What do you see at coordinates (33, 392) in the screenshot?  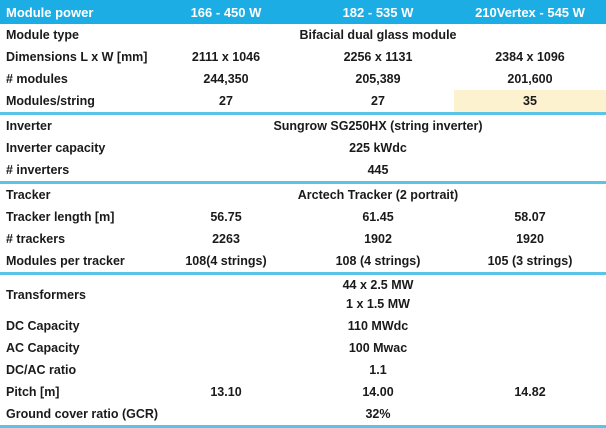 I see `row-label: Pitch [m]` at bounding box center [33, 392].